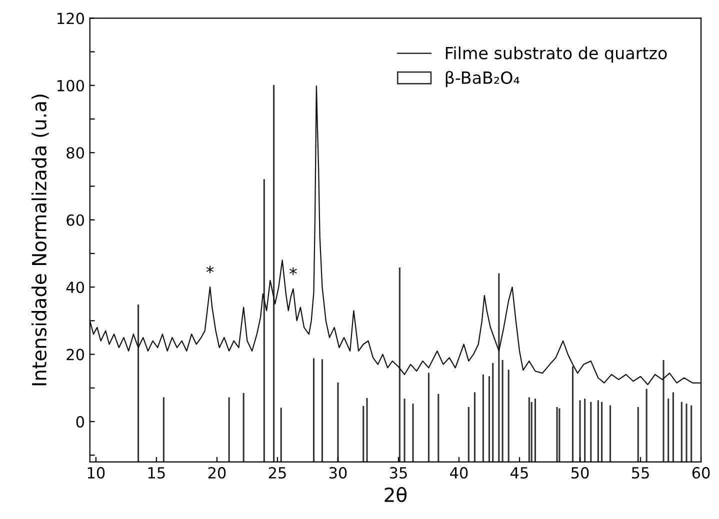  I want to click on x-tick-label: 30, so click(338, 473).